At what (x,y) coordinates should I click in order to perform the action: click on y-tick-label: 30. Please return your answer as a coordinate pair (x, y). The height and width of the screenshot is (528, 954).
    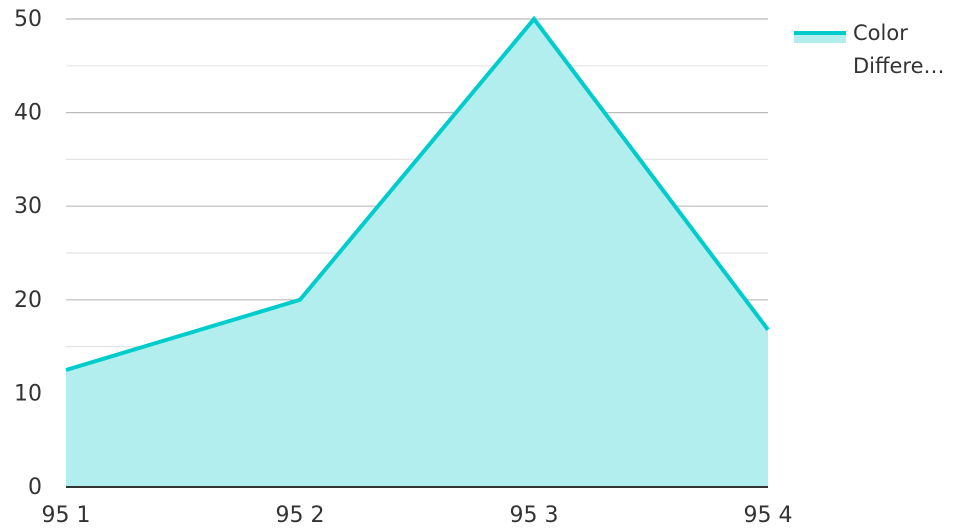
    Looking at the image, I should click on (28, 206).